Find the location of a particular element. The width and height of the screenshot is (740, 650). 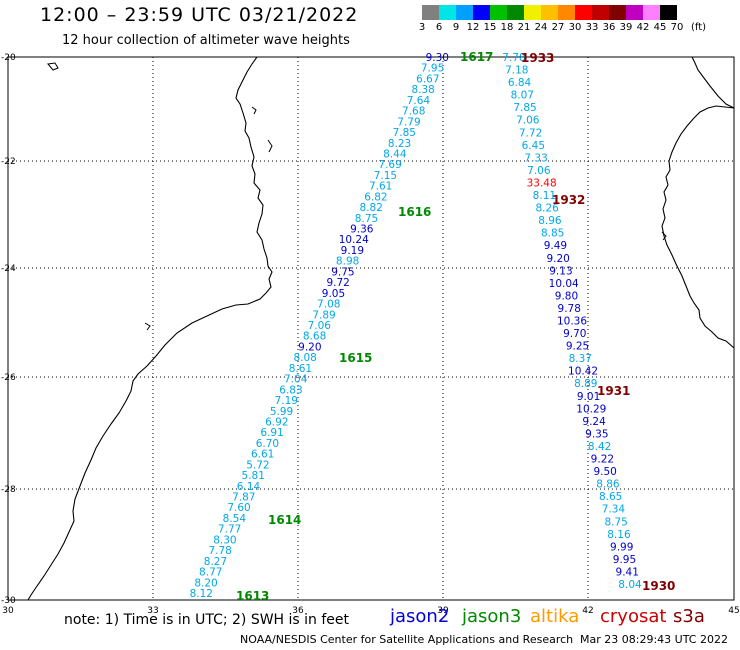

wave-height-label: 10.24 is located at coordinates (354, 240).